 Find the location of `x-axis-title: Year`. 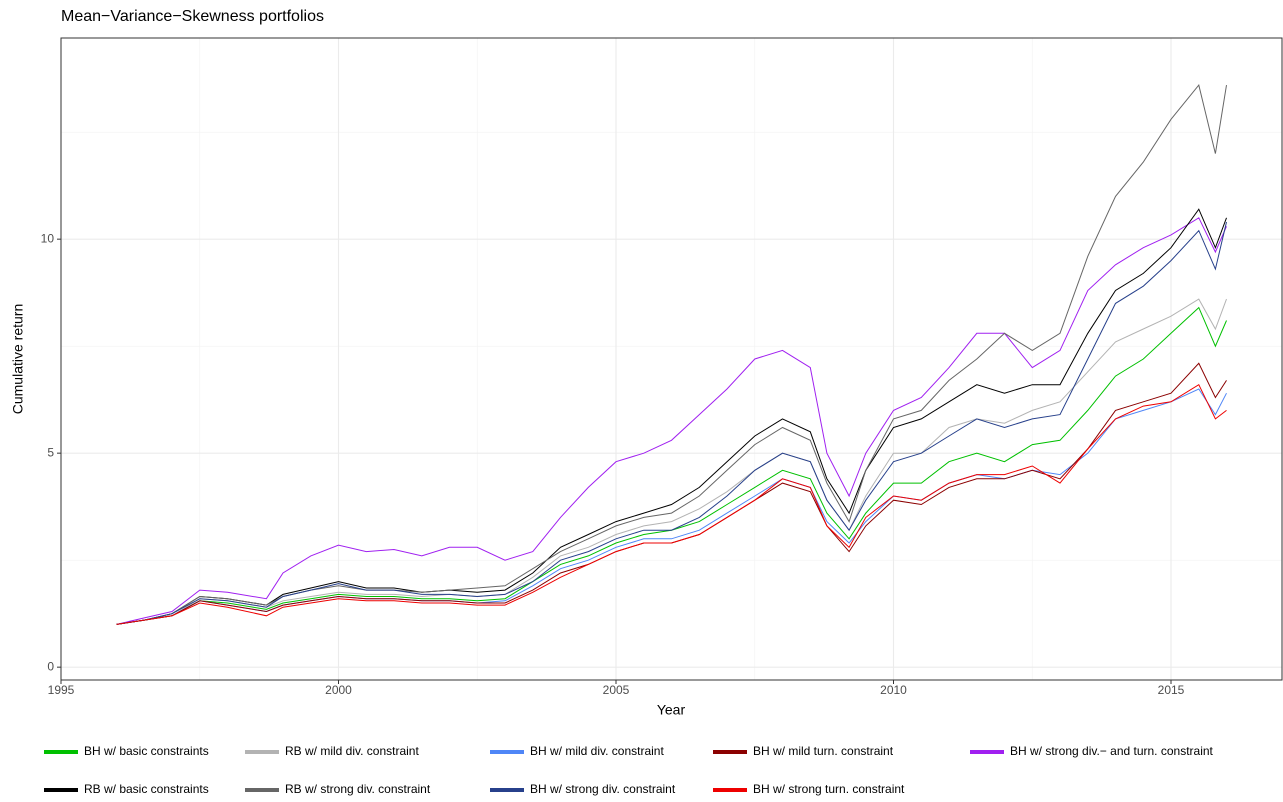

x-axis-title: Year is located at coordinates (671, 710).